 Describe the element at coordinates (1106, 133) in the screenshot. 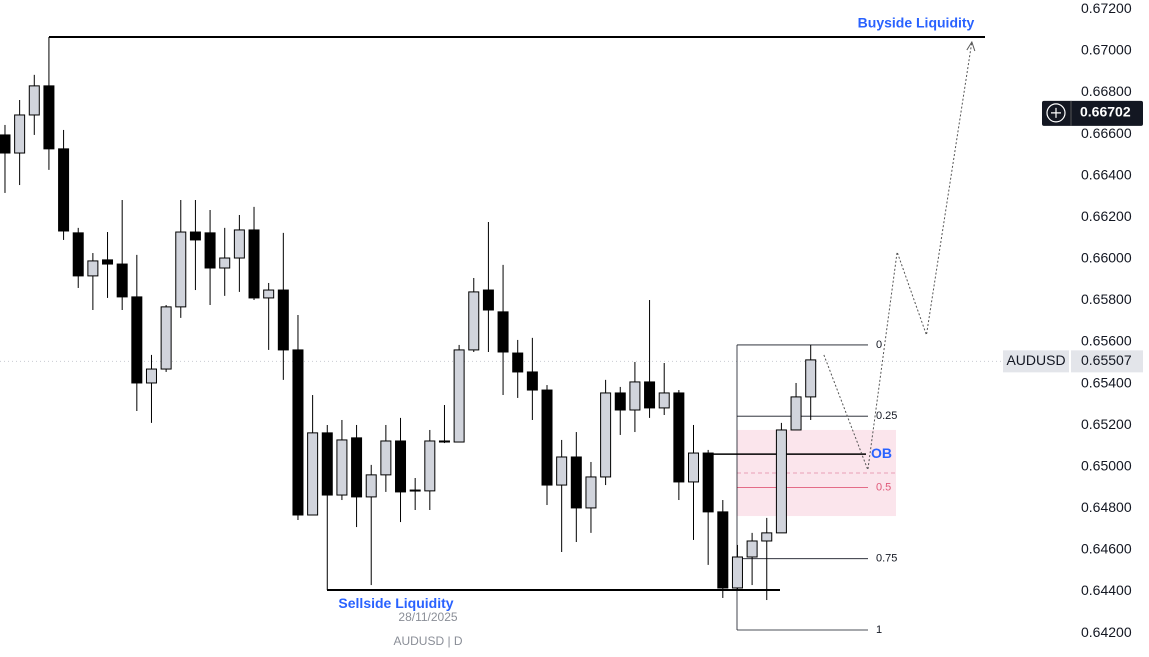

I see `y-tick-label: 0.66600` at that location.